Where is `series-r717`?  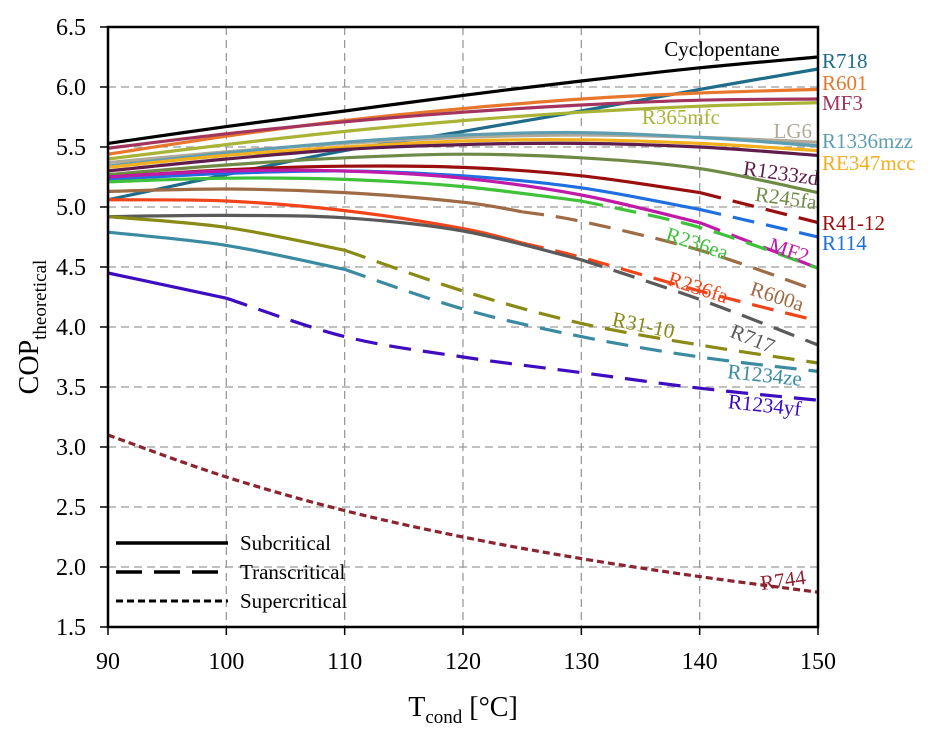 series-r717 is located at coordinates (463, 280).